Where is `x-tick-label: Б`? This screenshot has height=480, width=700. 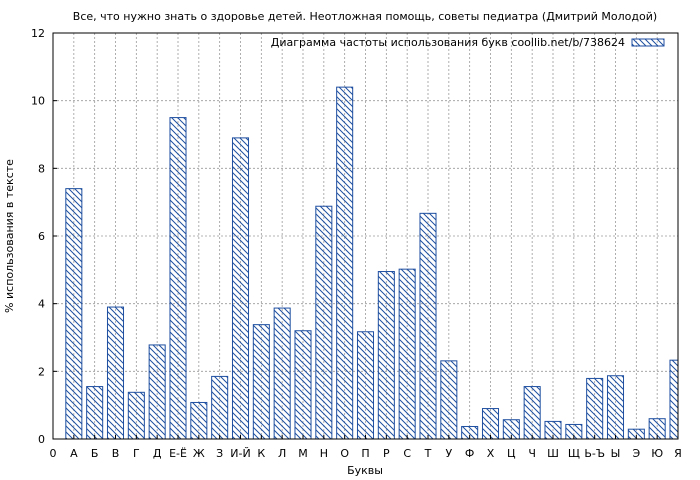 x-tick-label: Б is located at coordinates (95, 453).